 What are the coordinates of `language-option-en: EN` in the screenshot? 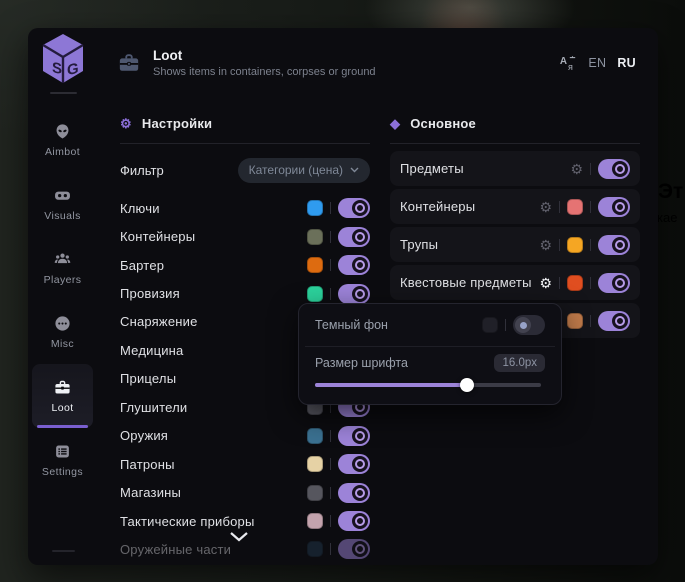 It's located at (597, 63).